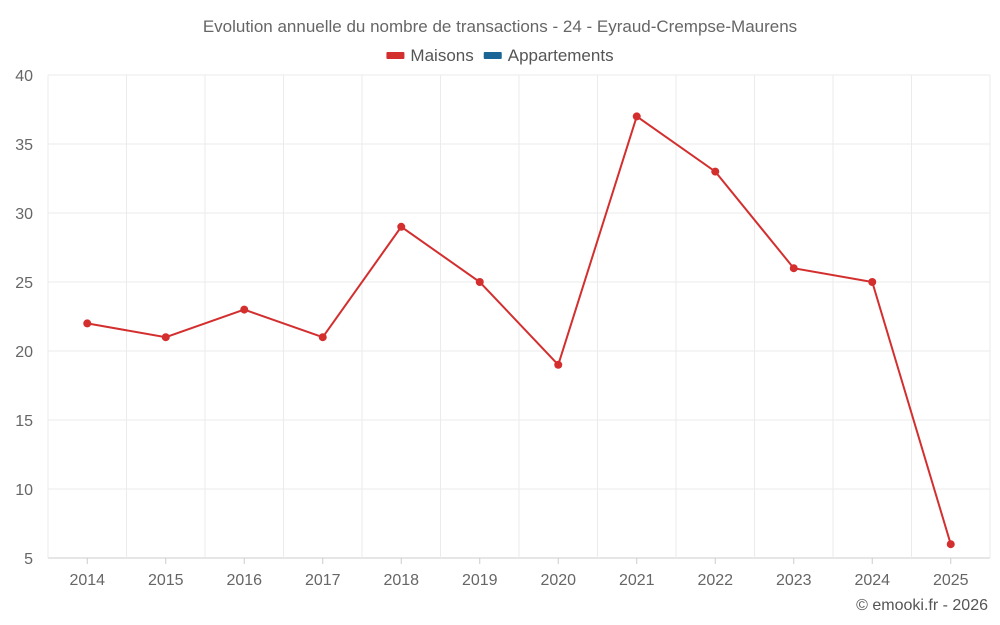 This screenshot has height=625, width=1000. I want to click on x-tick-label: 2025, so click(951, 580).